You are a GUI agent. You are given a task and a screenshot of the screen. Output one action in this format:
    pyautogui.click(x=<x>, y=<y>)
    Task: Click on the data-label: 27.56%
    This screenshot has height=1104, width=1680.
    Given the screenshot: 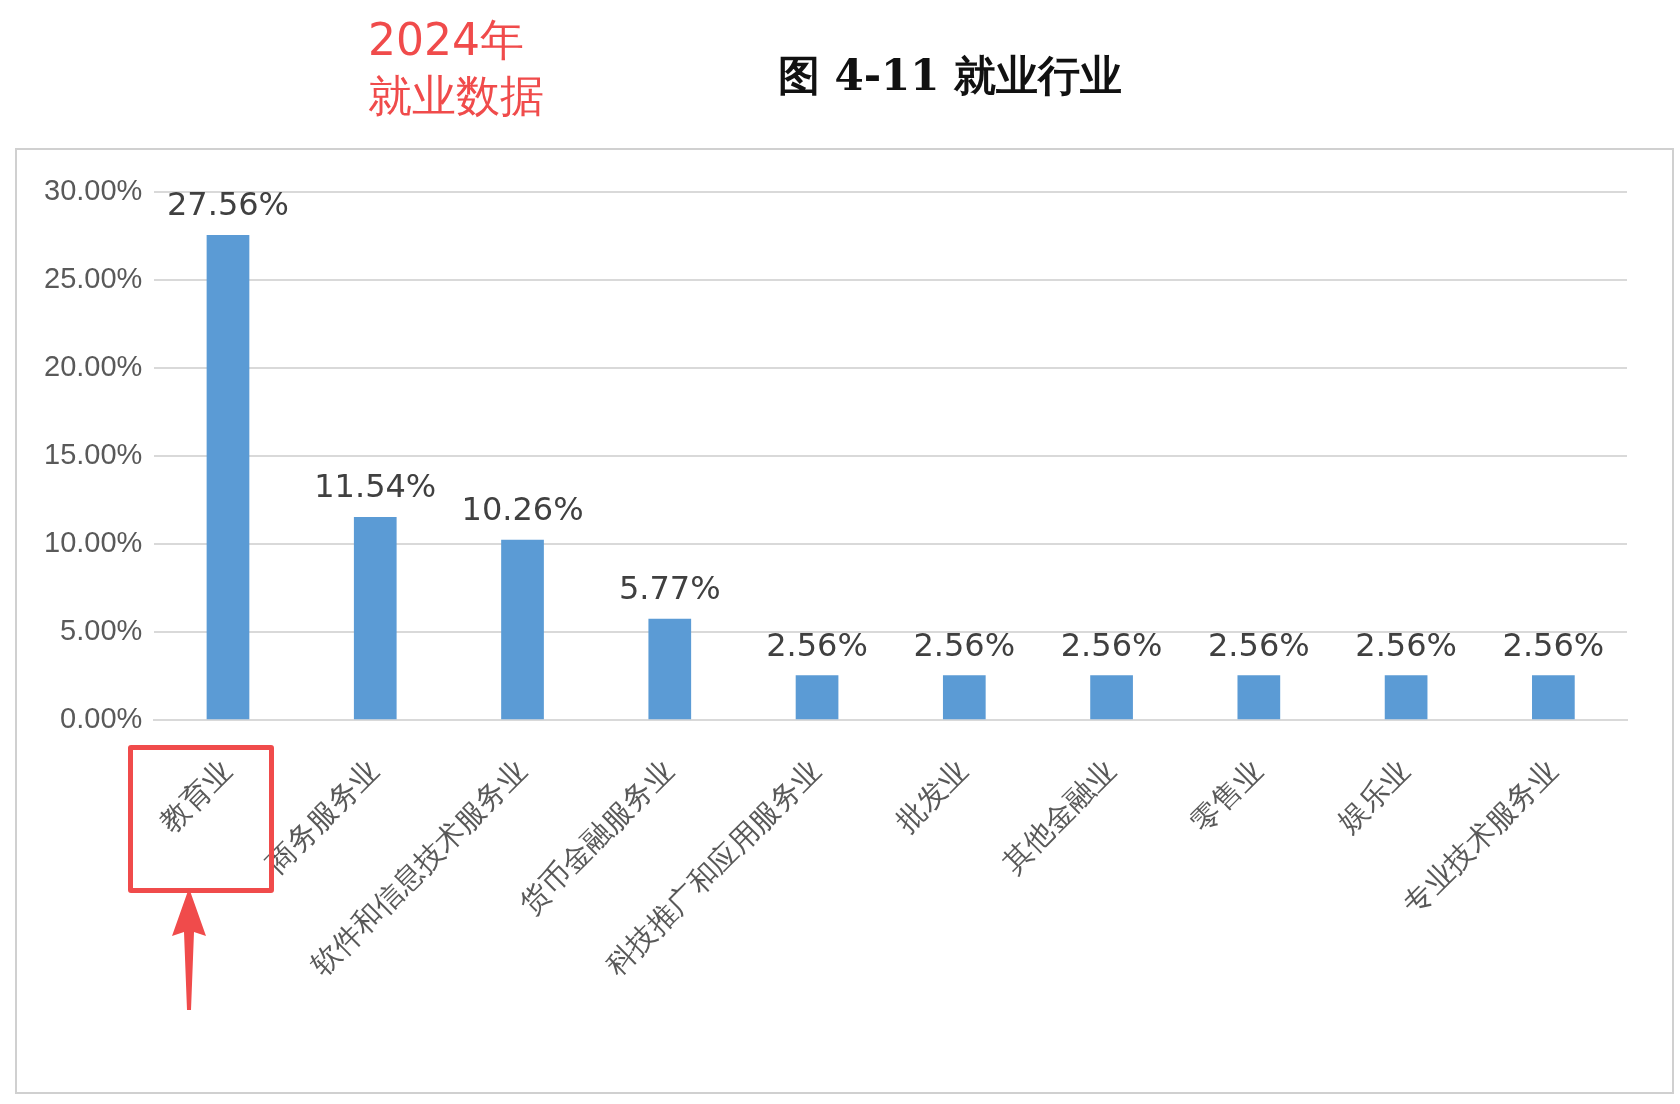 What is the action you would take?
    pyautogui.click(x=227, y=204)
    